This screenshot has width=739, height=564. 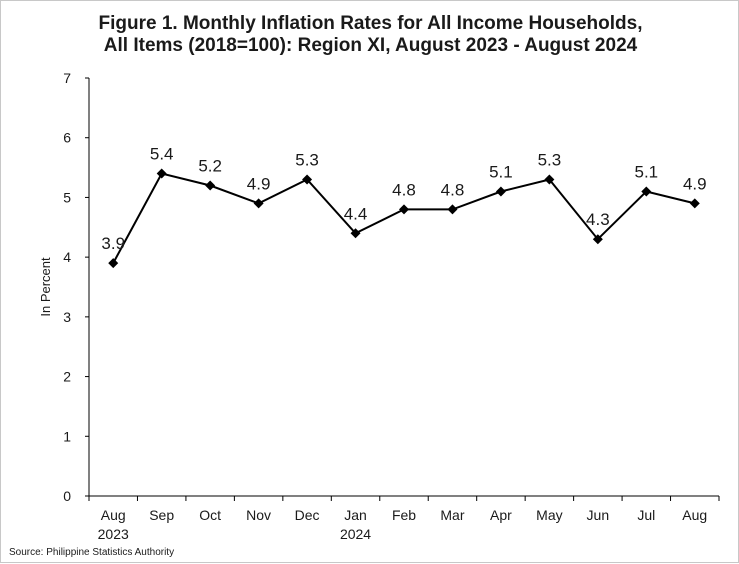 What do you see at coordinates (258, 515) in the screenshot?
I see `x-tick-label: Nov` at bounding box center [258, 515].